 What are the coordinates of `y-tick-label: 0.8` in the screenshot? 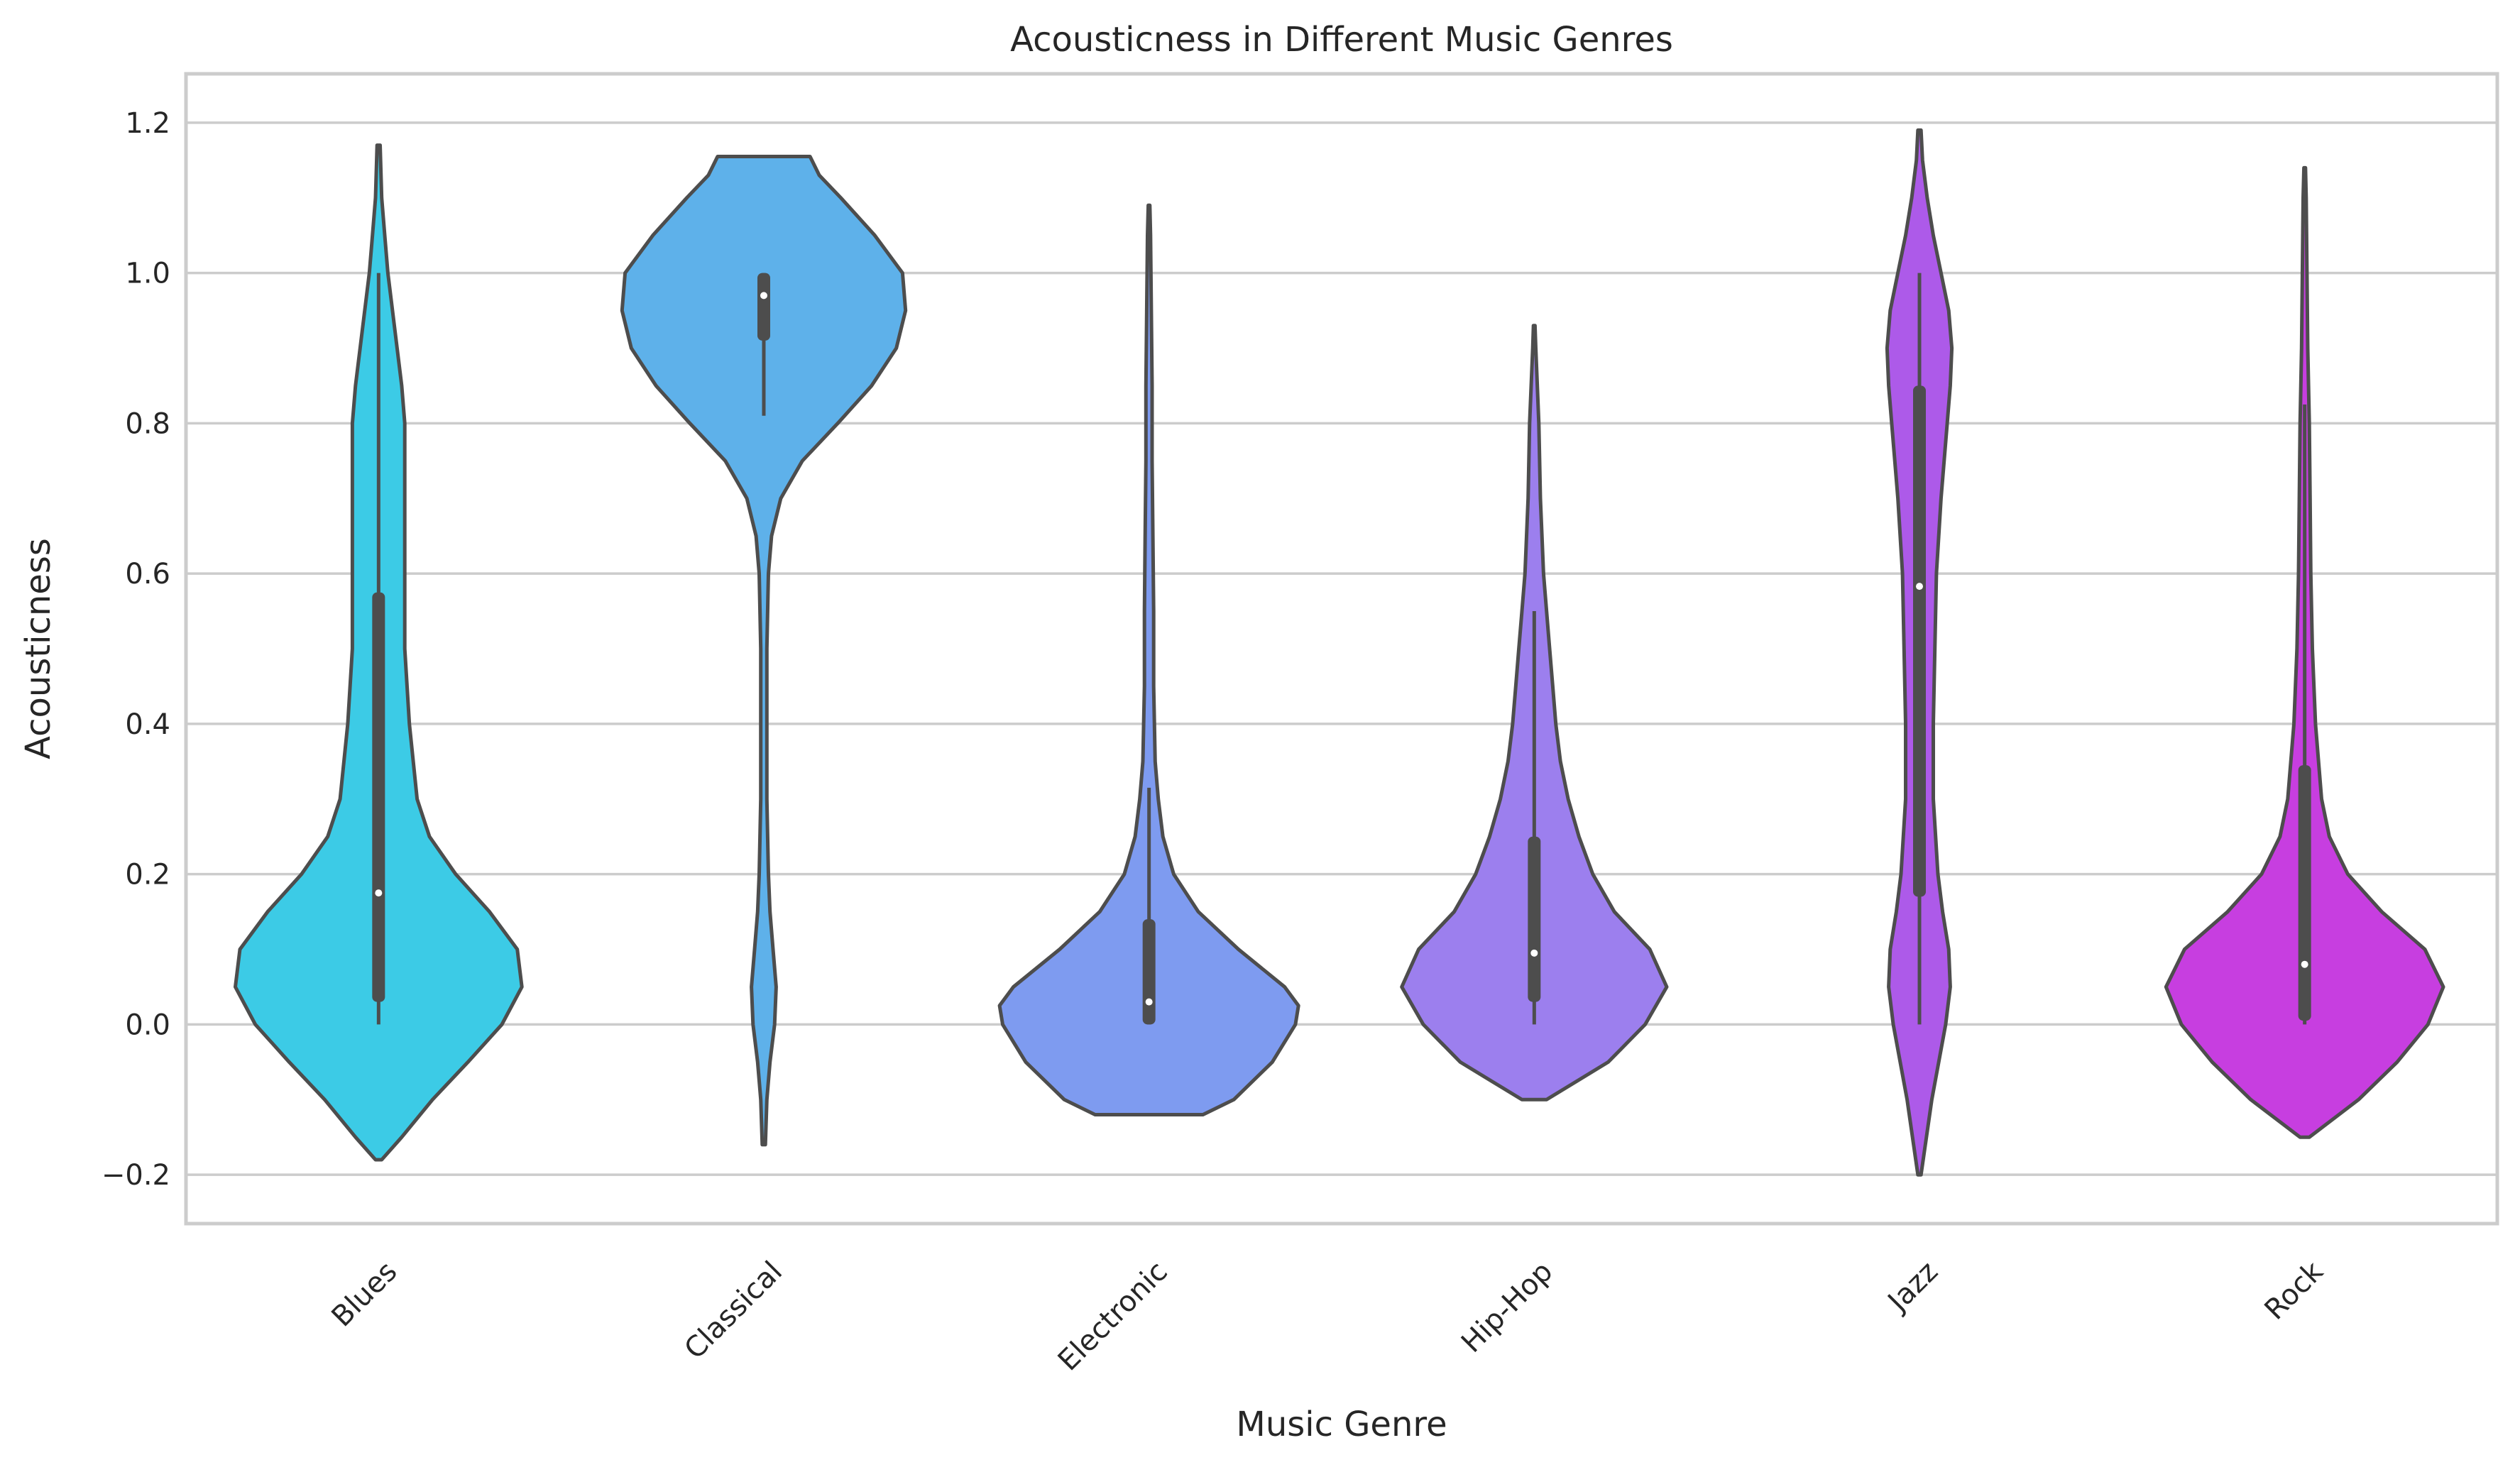 It's located at (148, 424).